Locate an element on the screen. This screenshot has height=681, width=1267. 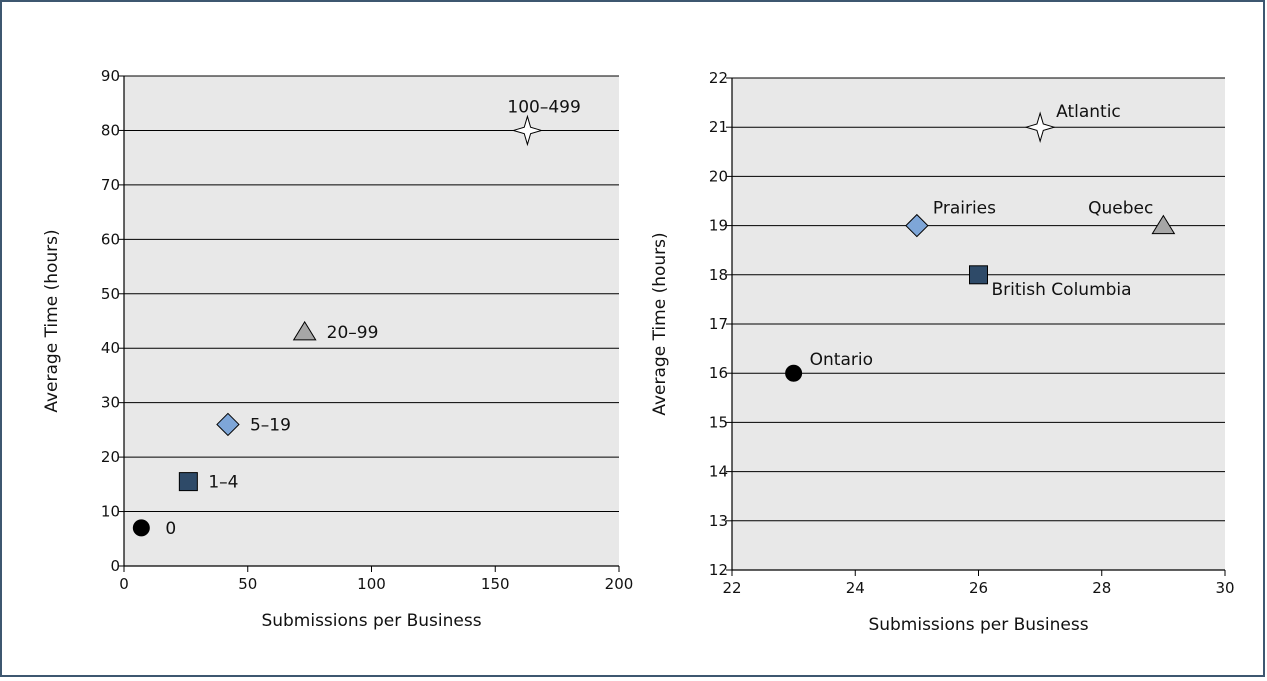
y-tick-label: 40 is located at coordinates (110, 348).